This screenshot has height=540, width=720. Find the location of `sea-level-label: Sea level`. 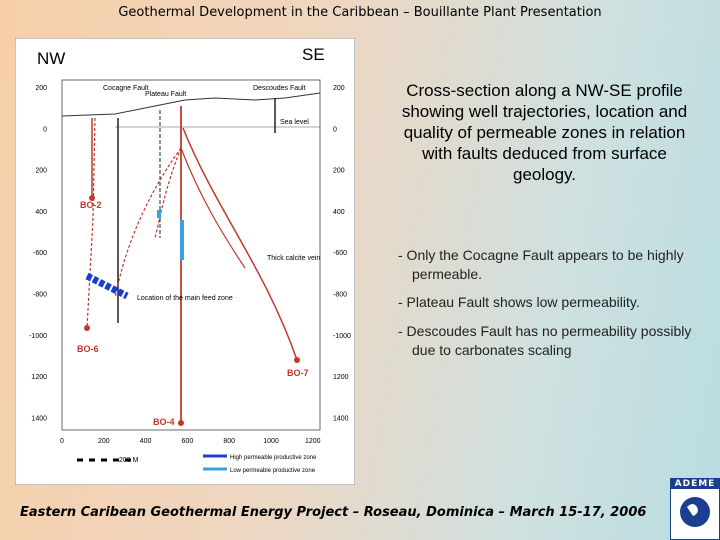

sea-level-label: Sea level is located at coordinates (294, 122).